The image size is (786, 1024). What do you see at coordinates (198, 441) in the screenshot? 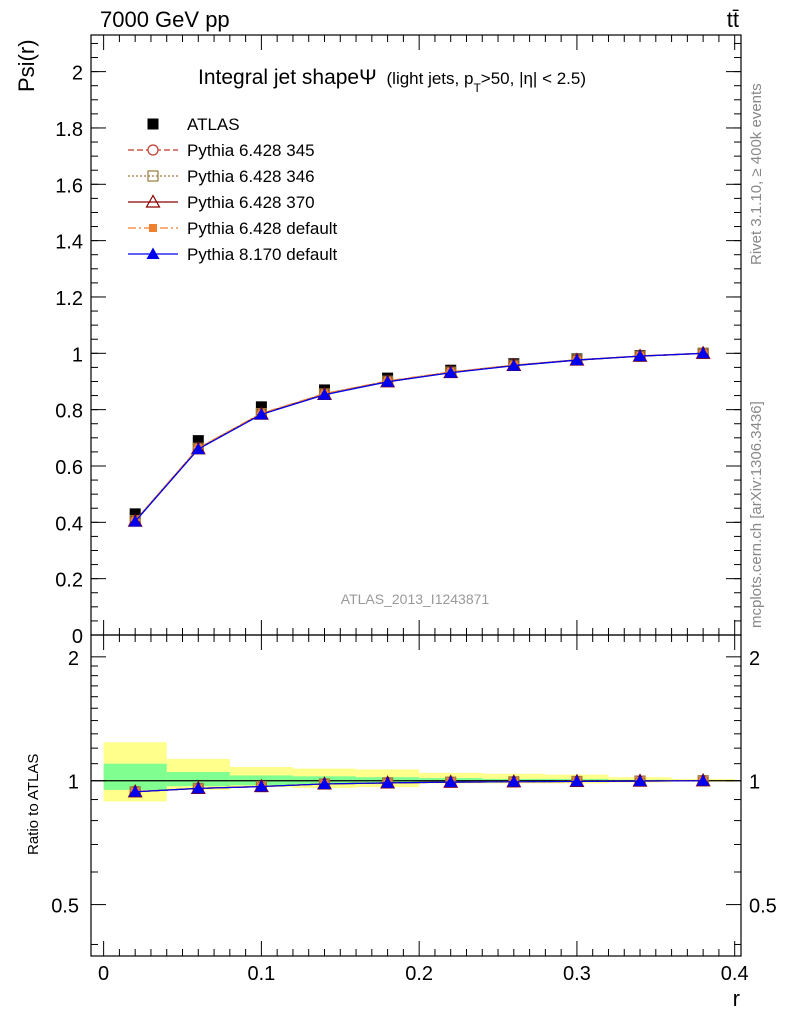
I see `atlas-data-point` at bounding box center [198, 441].